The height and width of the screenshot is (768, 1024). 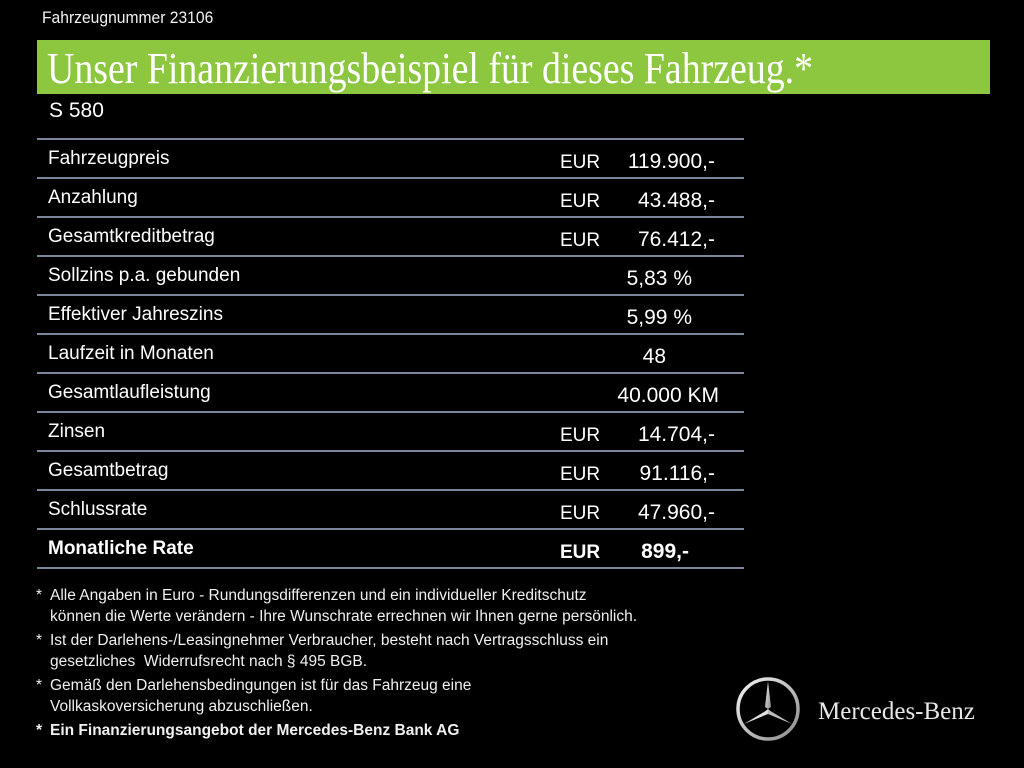 What do you see at coordinates (128, 17) in the screenshot?
I see `vehicle-number: Fahrzeugnummer 23106` at bounding box center [128, 17].